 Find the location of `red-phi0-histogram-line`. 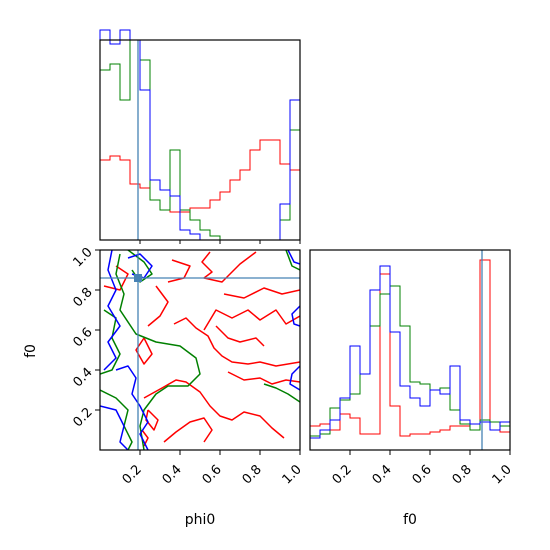

red-phi0-histogram-line is located at coordinates (200, 189).